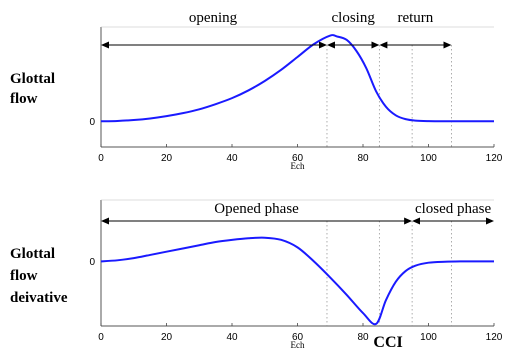 This screenshot has width=522, height=348. What do you see at coordinates (32, 254) in the screenshot?
I see `bottom-side-label-line-1: Glottal` at bounding box center [32, 254].